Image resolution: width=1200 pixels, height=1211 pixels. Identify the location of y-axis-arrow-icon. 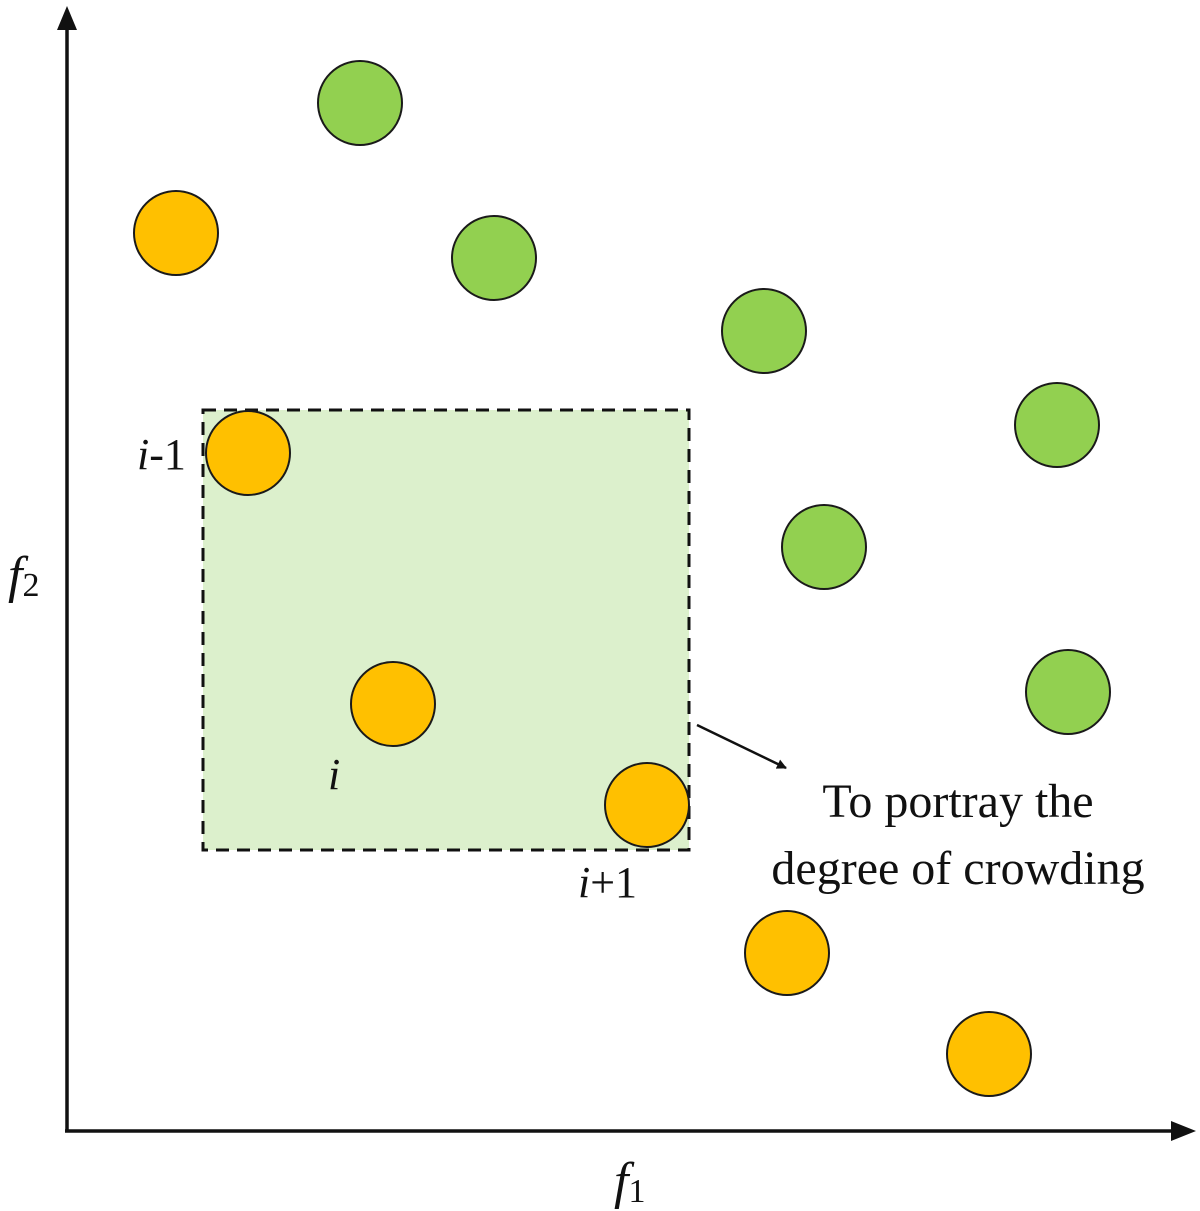
(67, 18).